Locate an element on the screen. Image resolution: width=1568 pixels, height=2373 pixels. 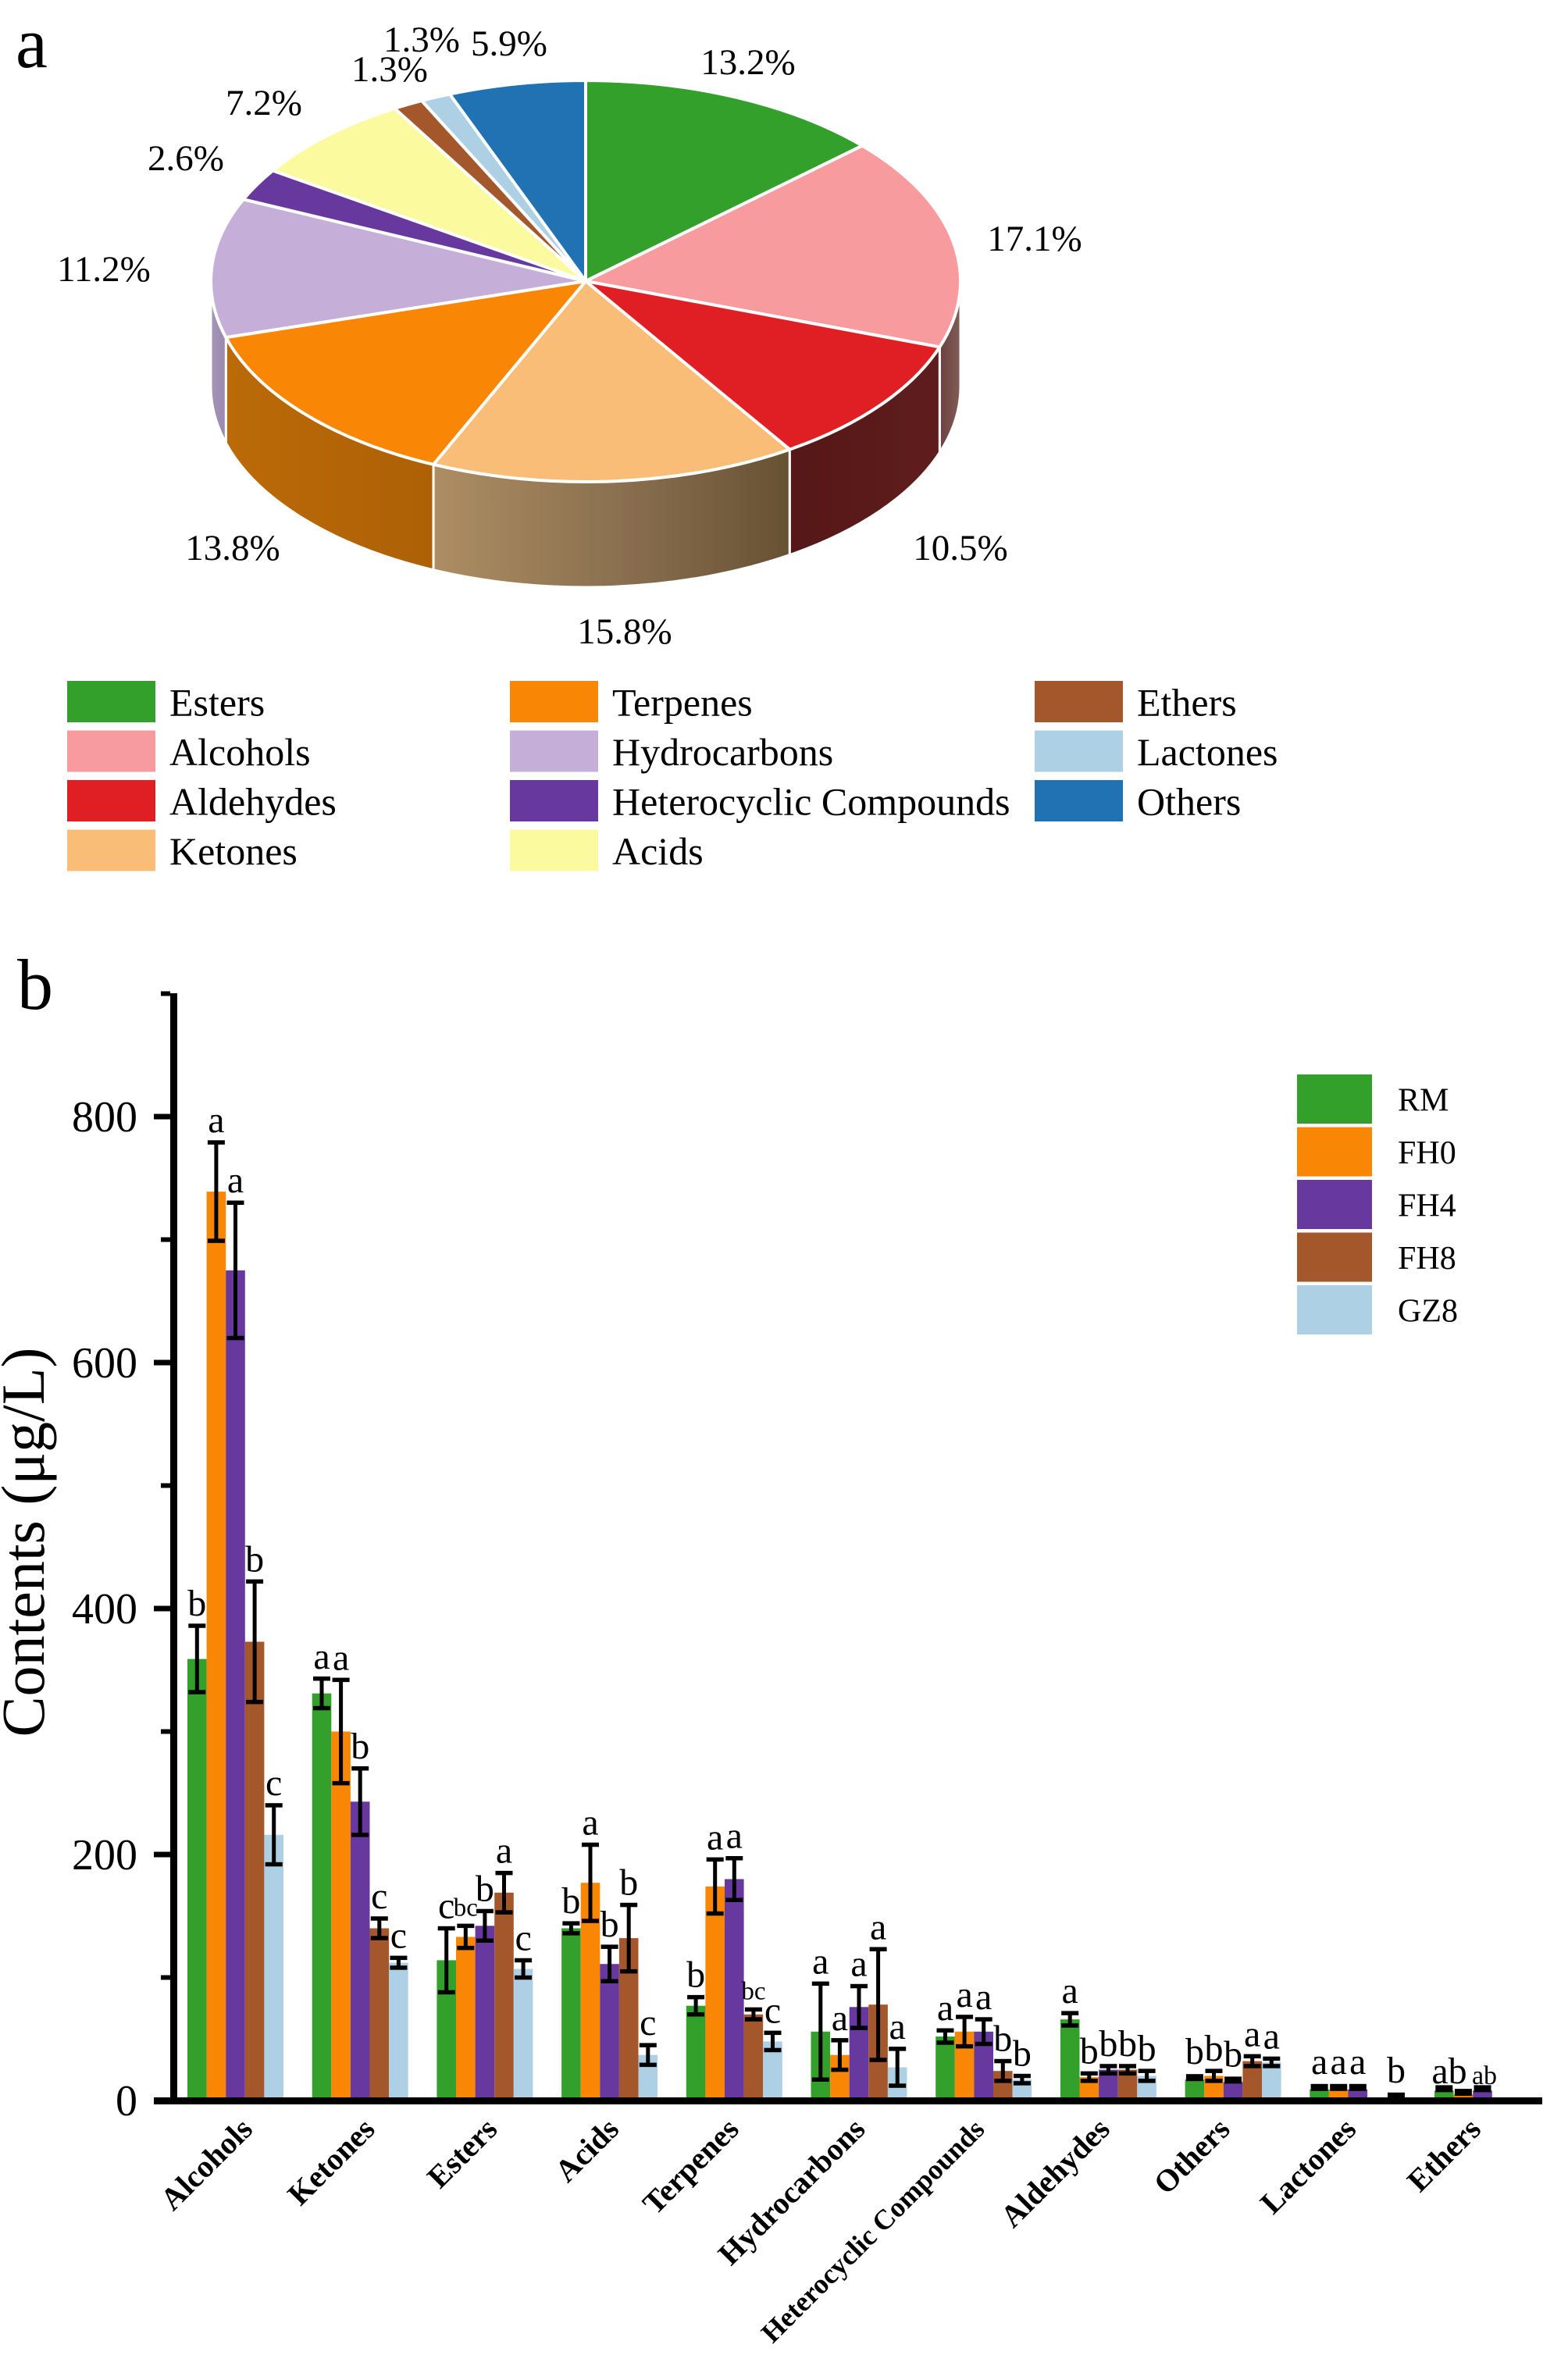
svg-text: FH4 is located at coordinates (1427, 1206).